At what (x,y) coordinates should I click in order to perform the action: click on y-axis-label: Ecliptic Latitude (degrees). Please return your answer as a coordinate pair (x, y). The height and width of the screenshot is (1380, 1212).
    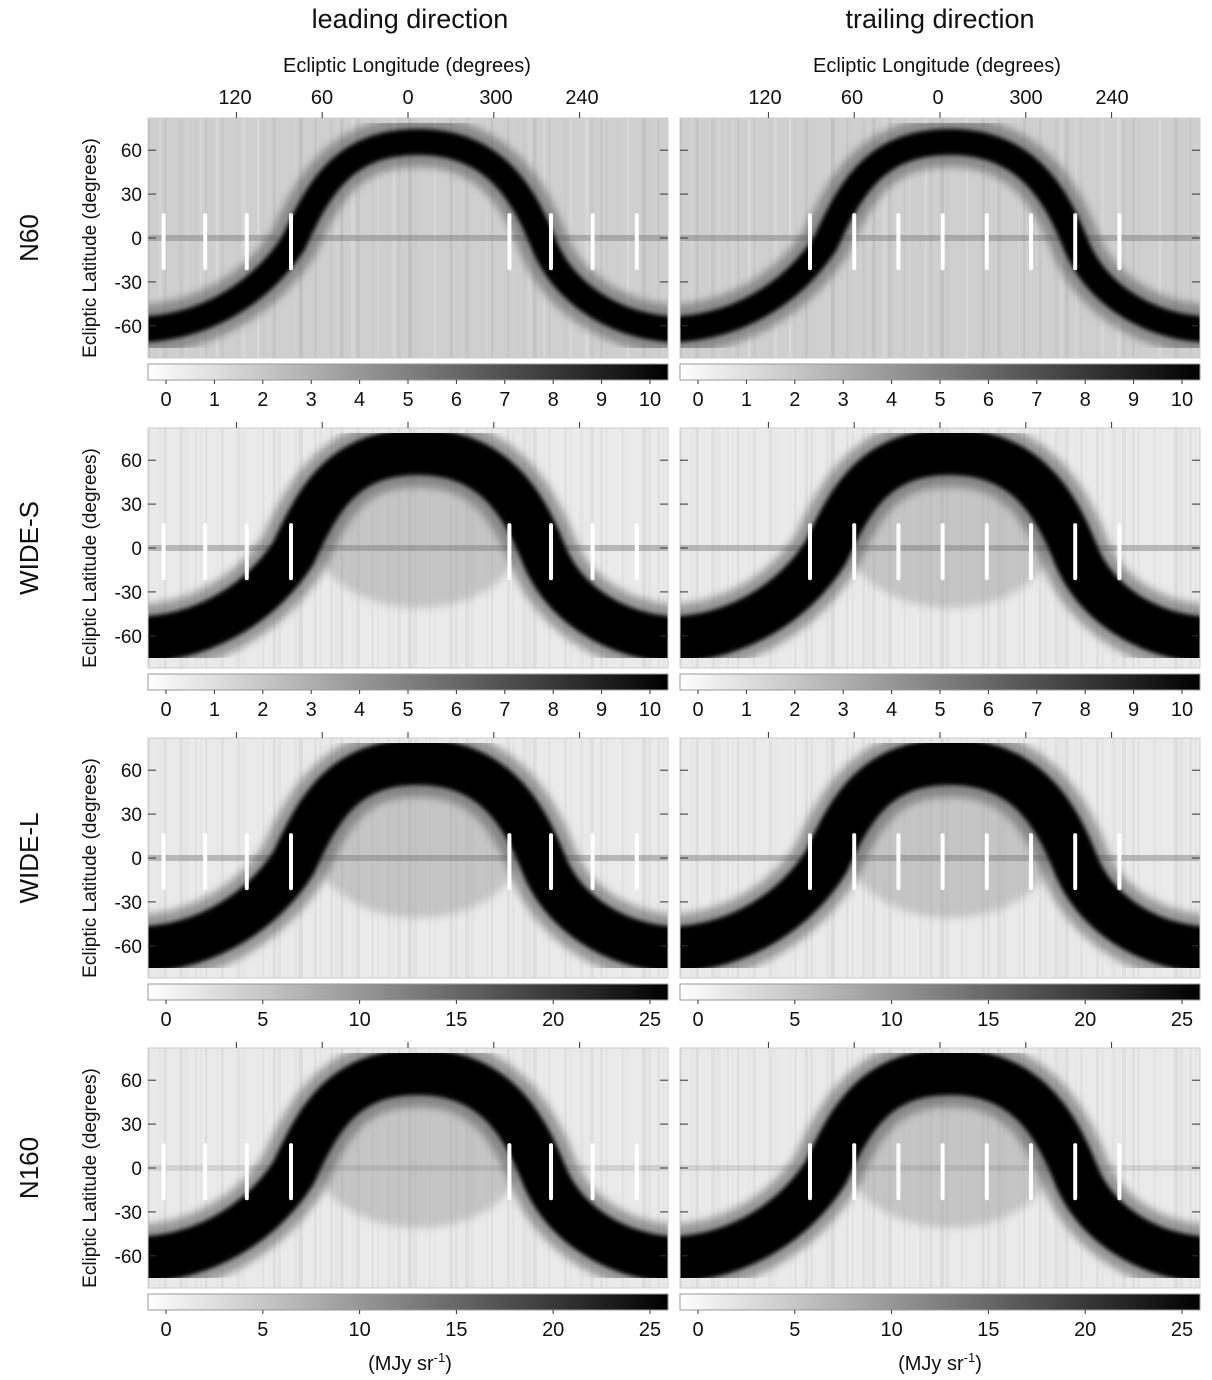
    Looking at the image, I should click on (90, 558).